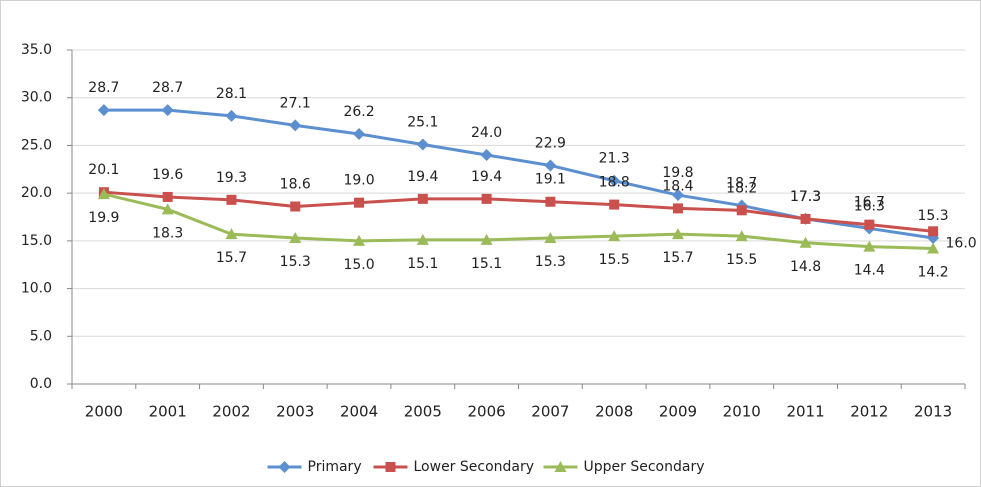  I want to click on data-label: 14.2, so click(933, 272).